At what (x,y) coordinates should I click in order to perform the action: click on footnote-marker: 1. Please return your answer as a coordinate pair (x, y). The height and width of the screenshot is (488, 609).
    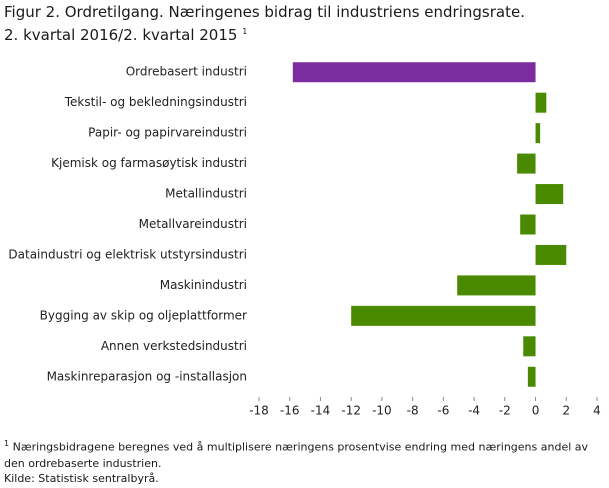
    Looking at the image, I should click on (7, 443).